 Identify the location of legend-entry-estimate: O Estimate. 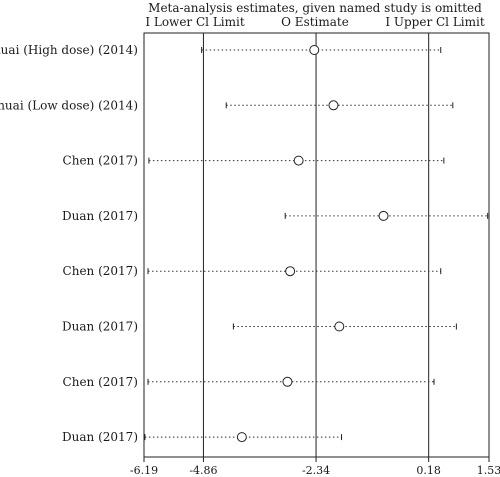
(315, 22).